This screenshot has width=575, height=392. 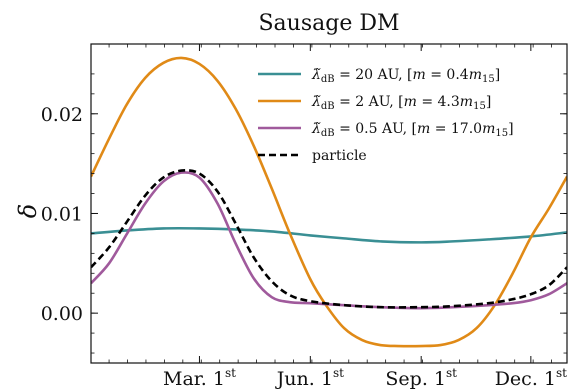 I want to click on x-tick-label: Dec. 1st, so click(x=531, y=378).